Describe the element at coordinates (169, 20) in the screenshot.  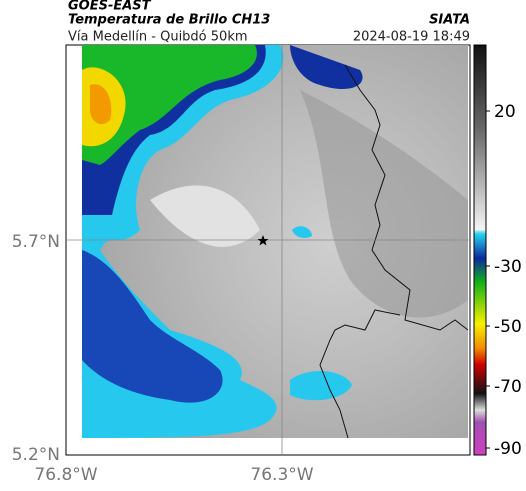
I see `subtitle: Temperatura de Brillo CH13` at that location.